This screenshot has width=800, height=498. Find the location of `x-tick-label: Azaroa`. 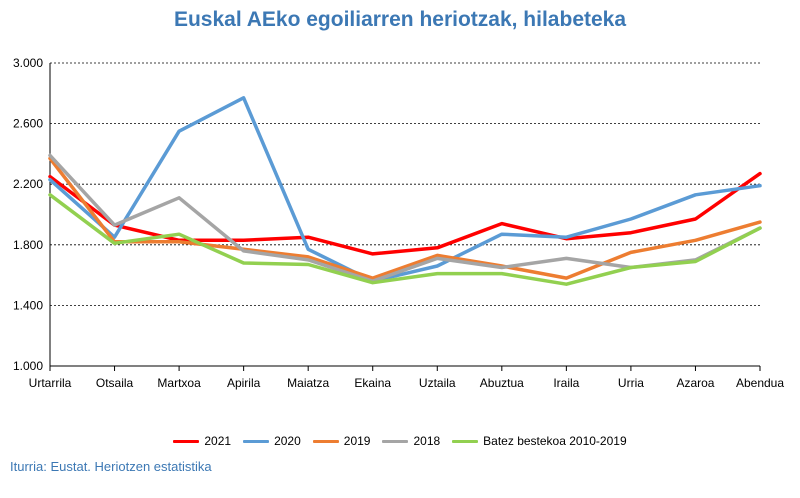

x-tick-label: Azaroa is located at coordinates (695, 383).